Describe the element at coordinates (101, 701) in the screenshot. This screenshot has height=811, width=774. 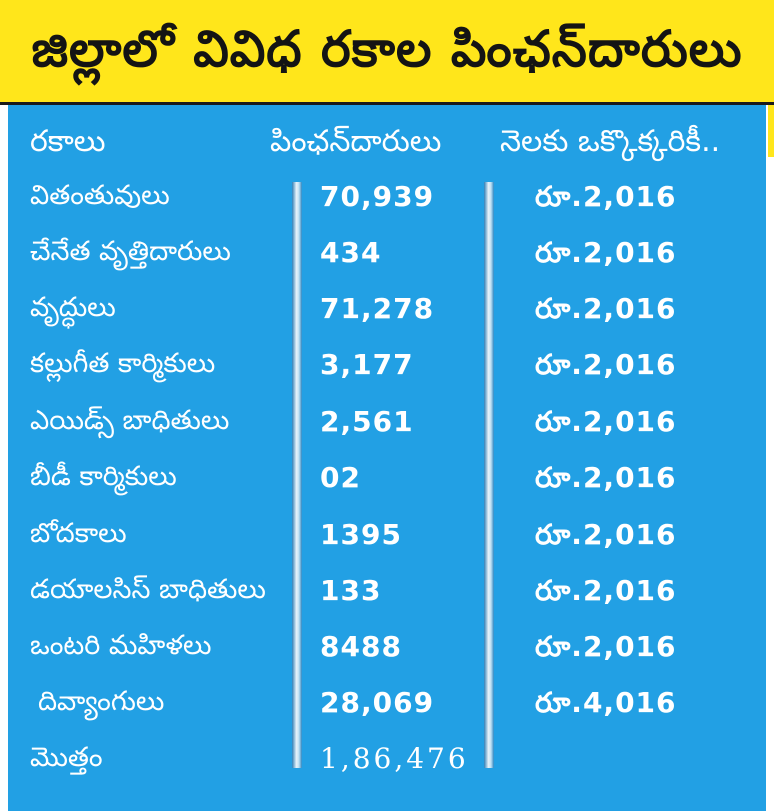
I see `row-type: దివ్యాంగులు` at that location.